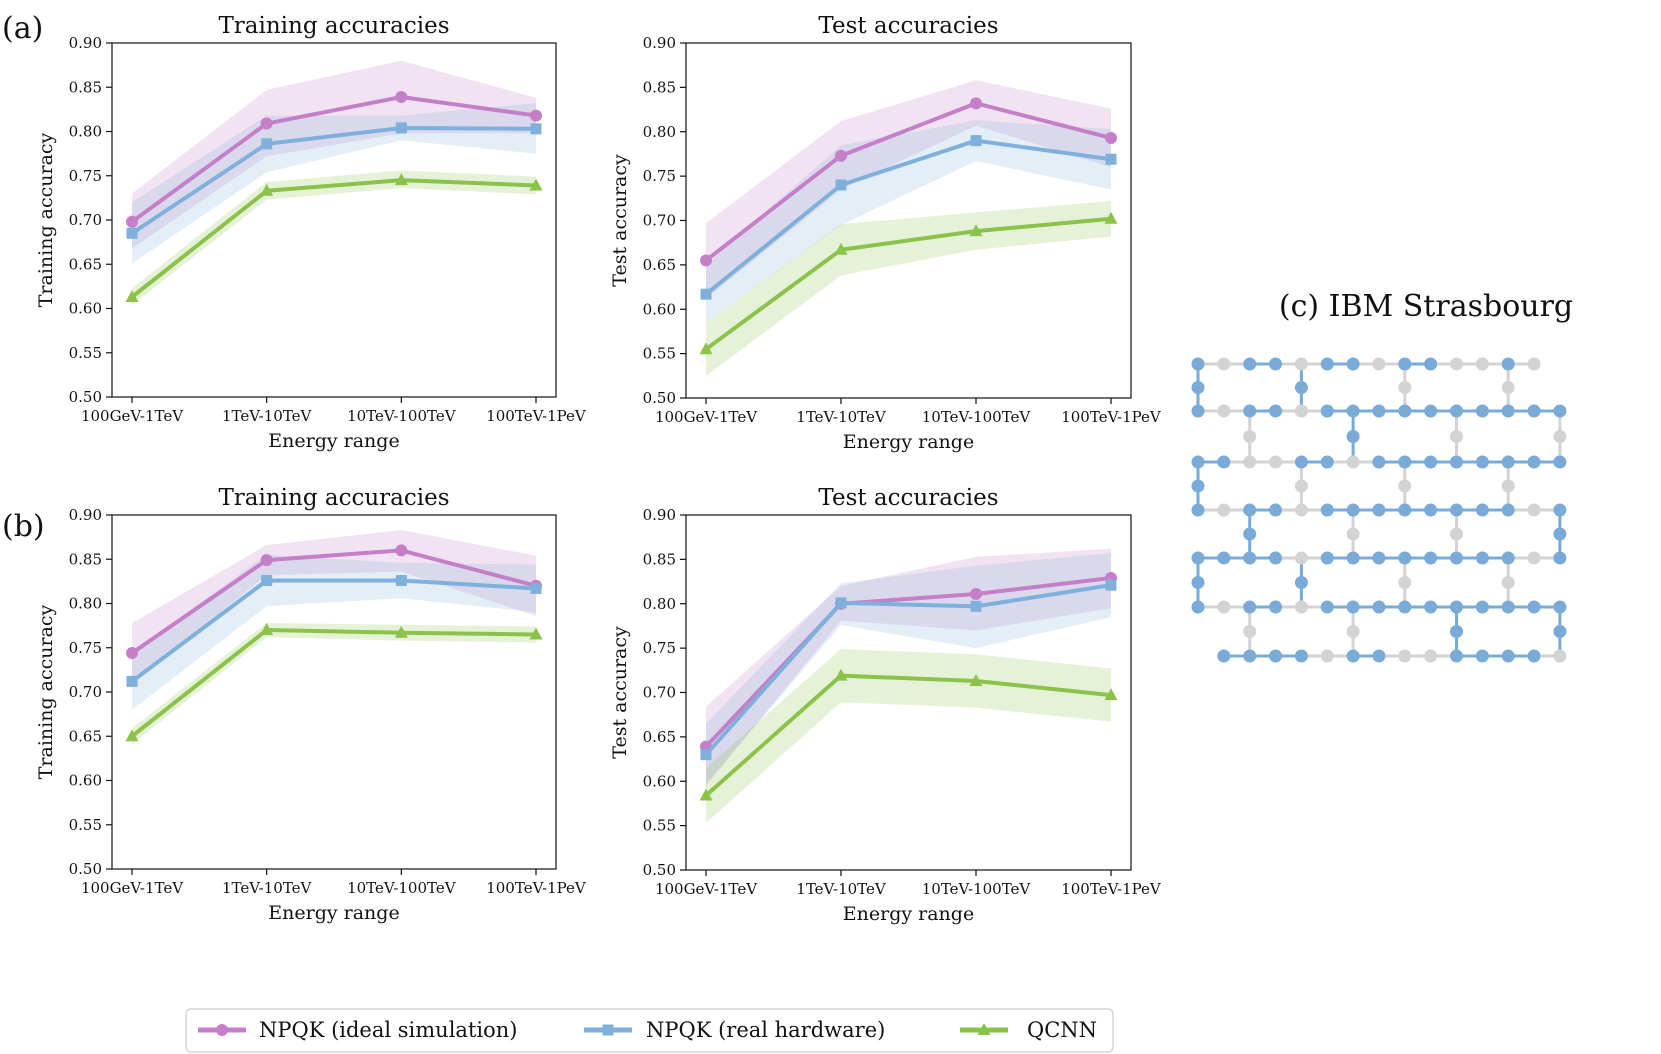 Image resolution: width=1661 pixels, height=1054 pixels. What do you see at coordinates (659, 265) in the screenshot?
I see `a-test-accuracies-ytick-label-3: 0.65` at bounding box center [659, 265].